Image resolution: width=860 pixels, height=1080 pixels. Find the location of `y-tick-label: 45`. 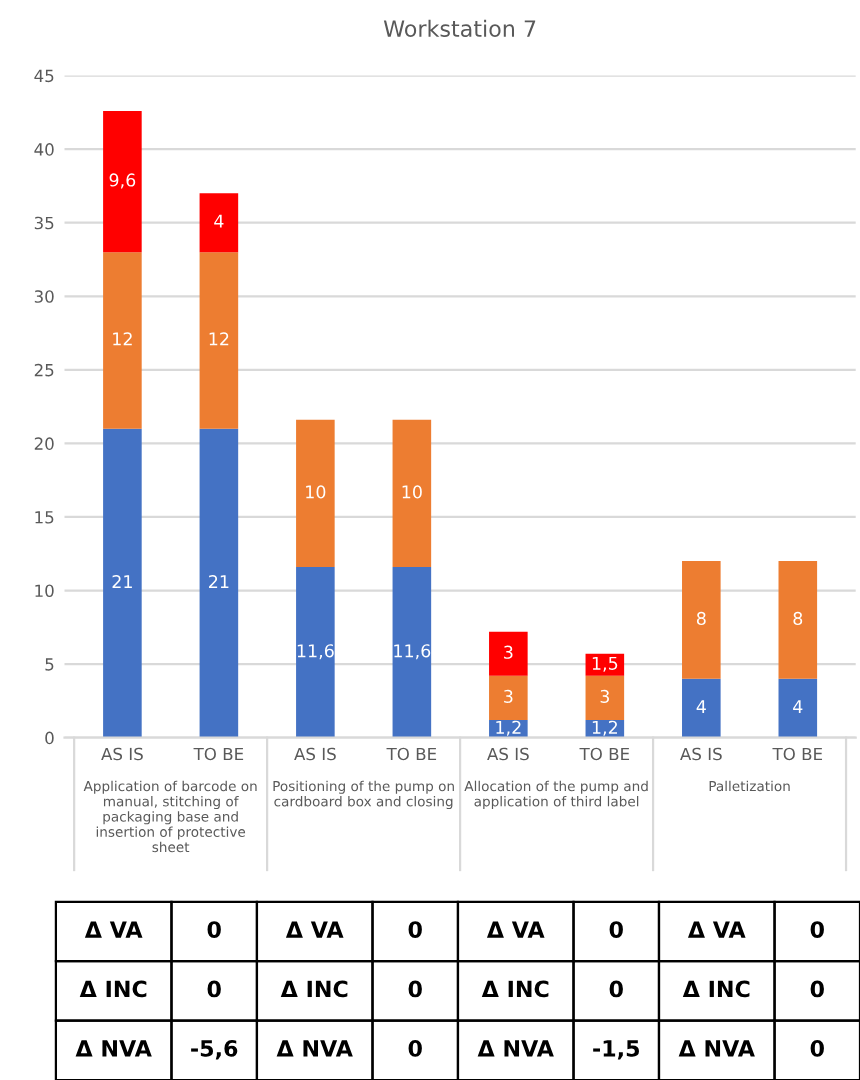

y-tick-label: 45 is located at coordinates (44, 76).